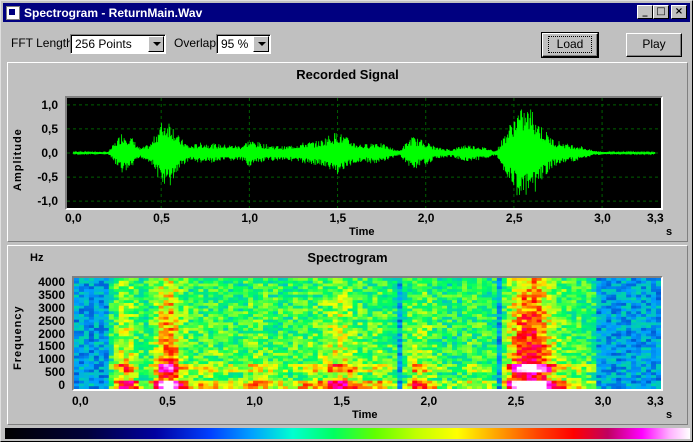 This screenshot has height=442, width=693. I want to click on load-button: Load, so click(570, 45).